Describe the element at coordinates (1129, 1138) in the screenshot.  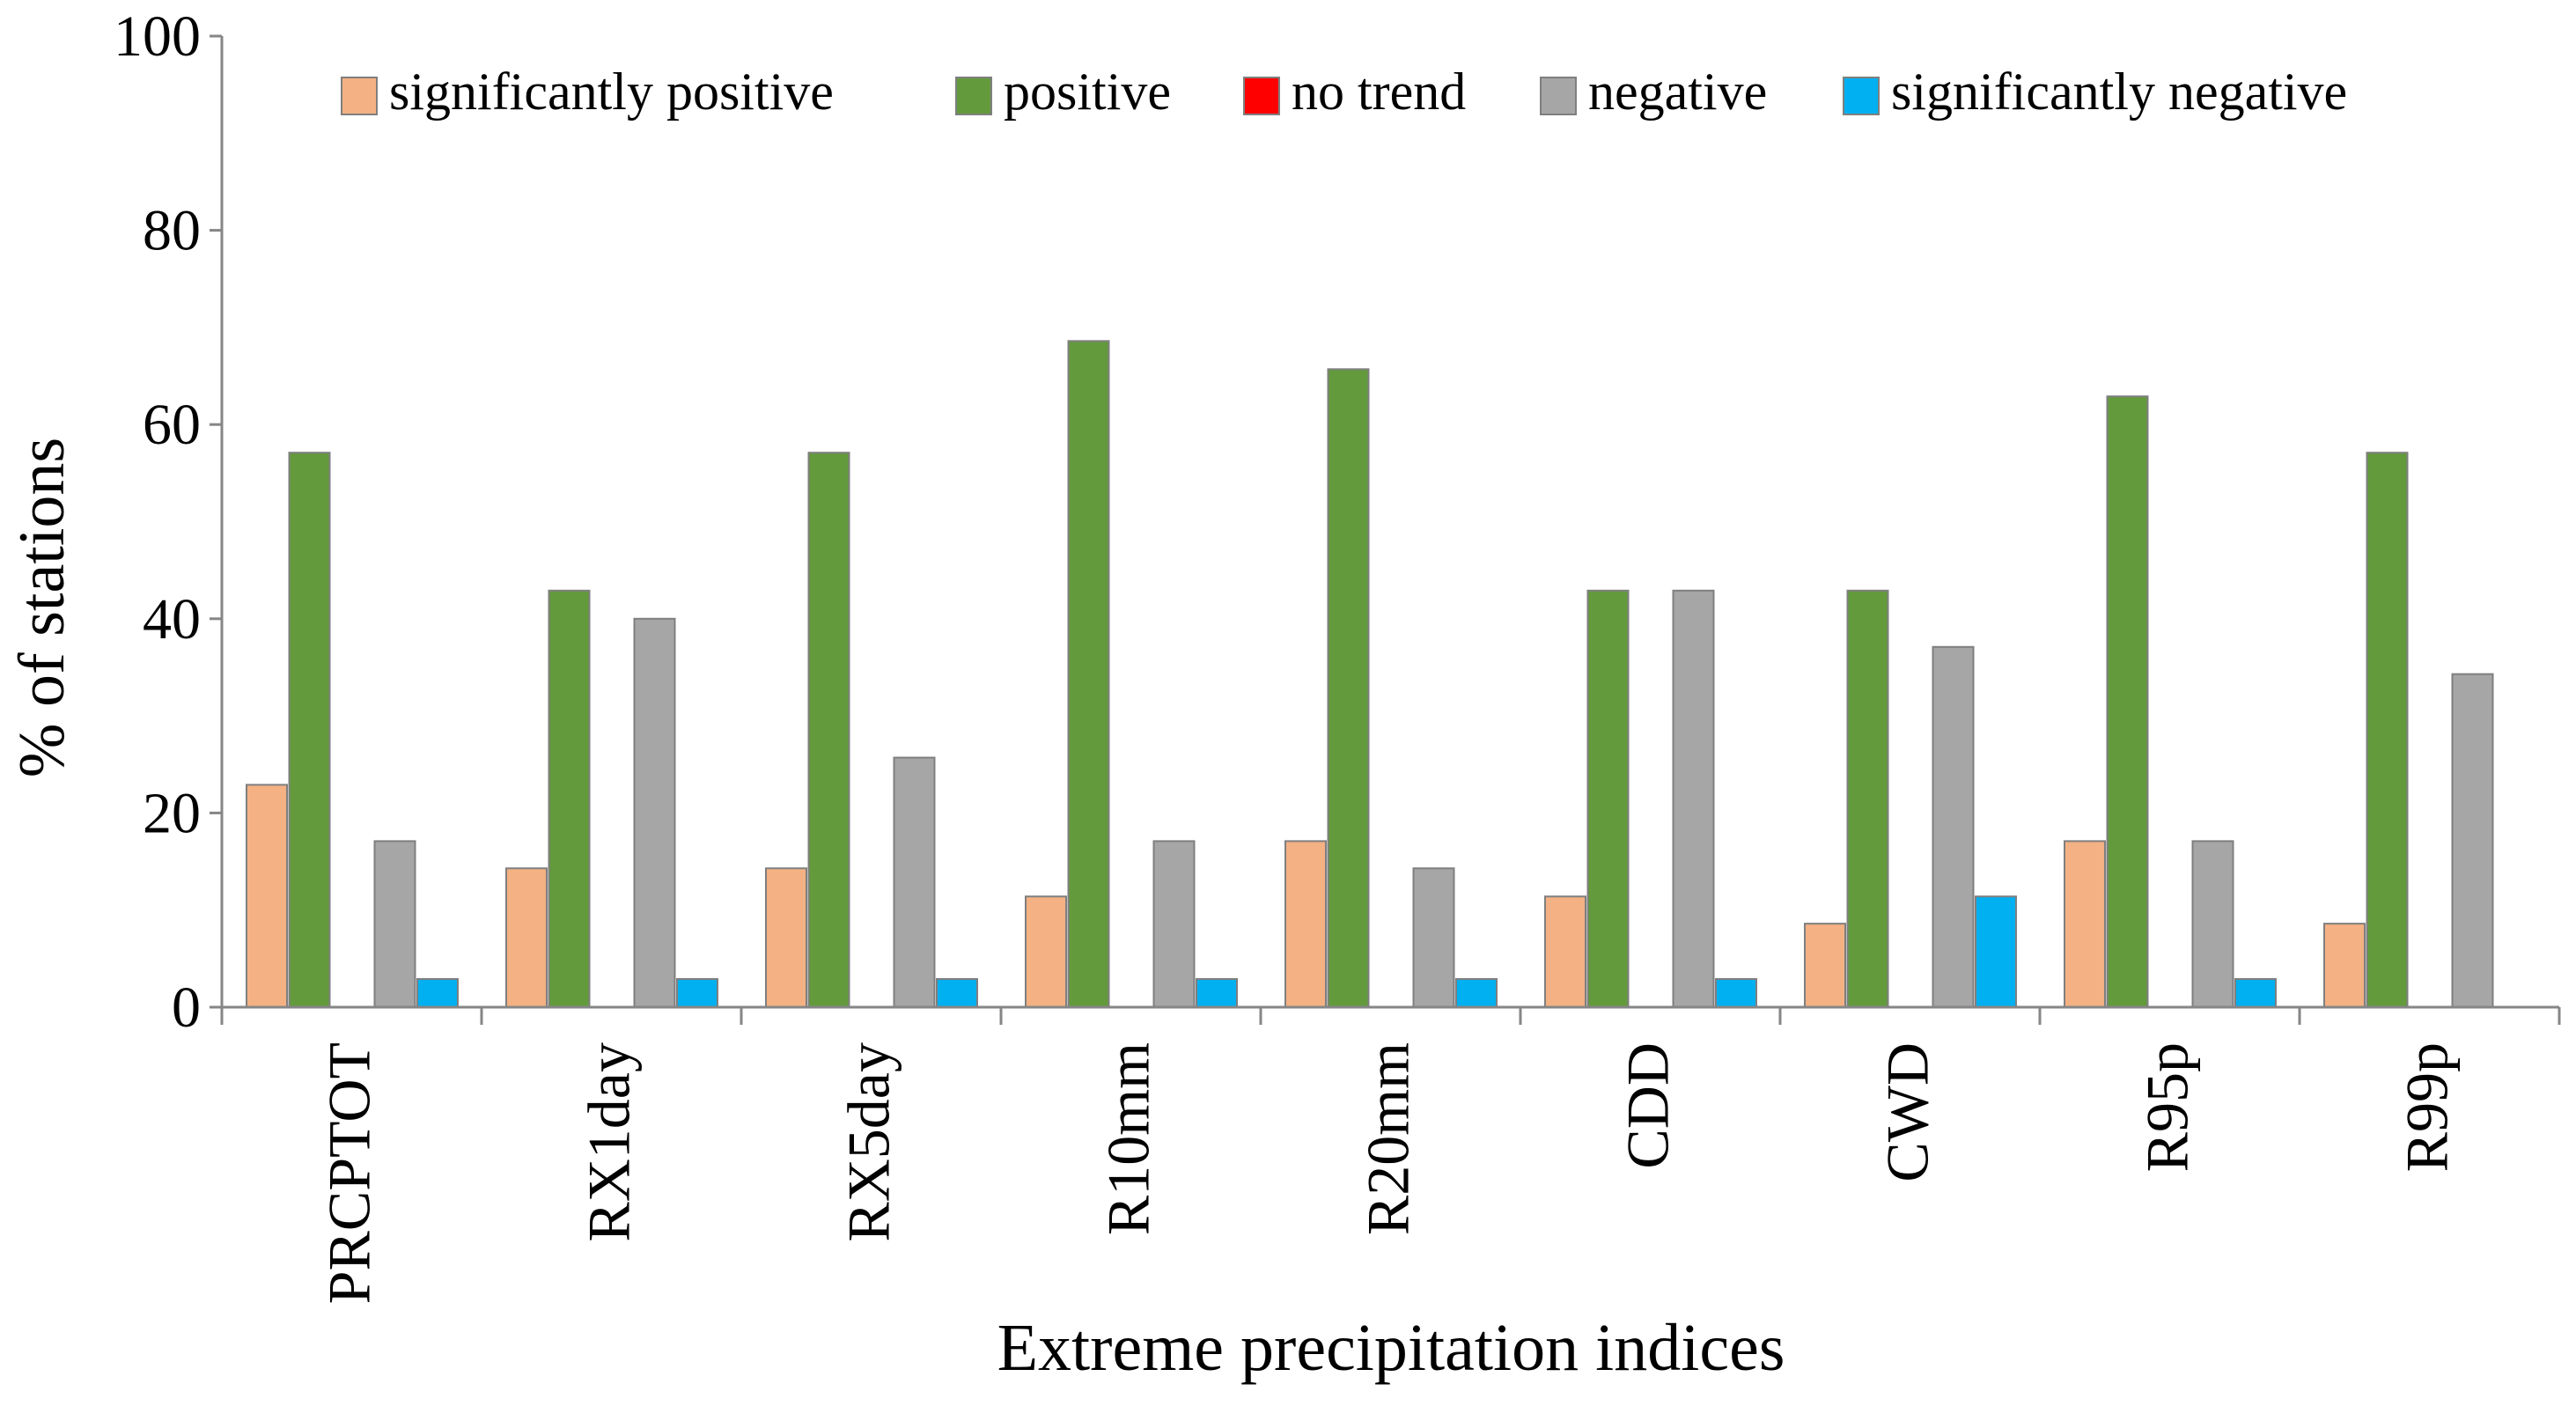
I see `x-tick-label-r10mm: R10mm` at that location.